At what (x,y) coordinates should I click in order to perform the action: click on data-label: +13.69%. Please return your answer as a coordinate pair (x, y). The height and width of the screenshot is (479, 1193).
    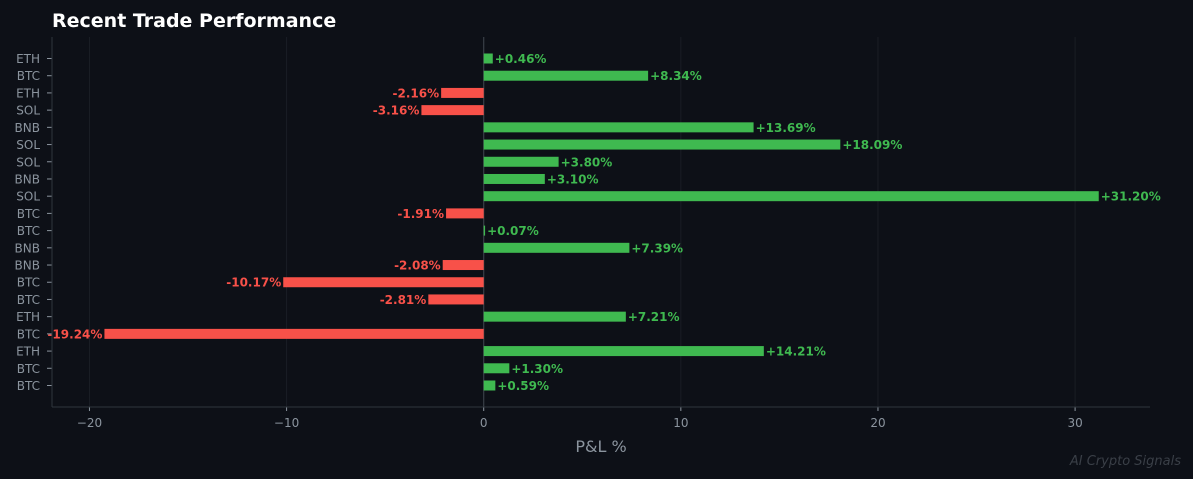
    Looking at the image, I should click on (786, 128).